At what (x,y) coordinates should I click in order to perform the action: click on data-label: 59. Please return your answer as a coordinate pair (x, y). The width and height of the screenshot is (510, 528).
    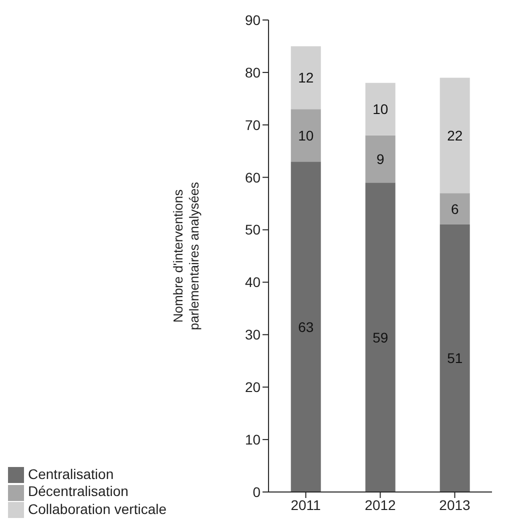
    Looking at the image, I should click on (380, 337).